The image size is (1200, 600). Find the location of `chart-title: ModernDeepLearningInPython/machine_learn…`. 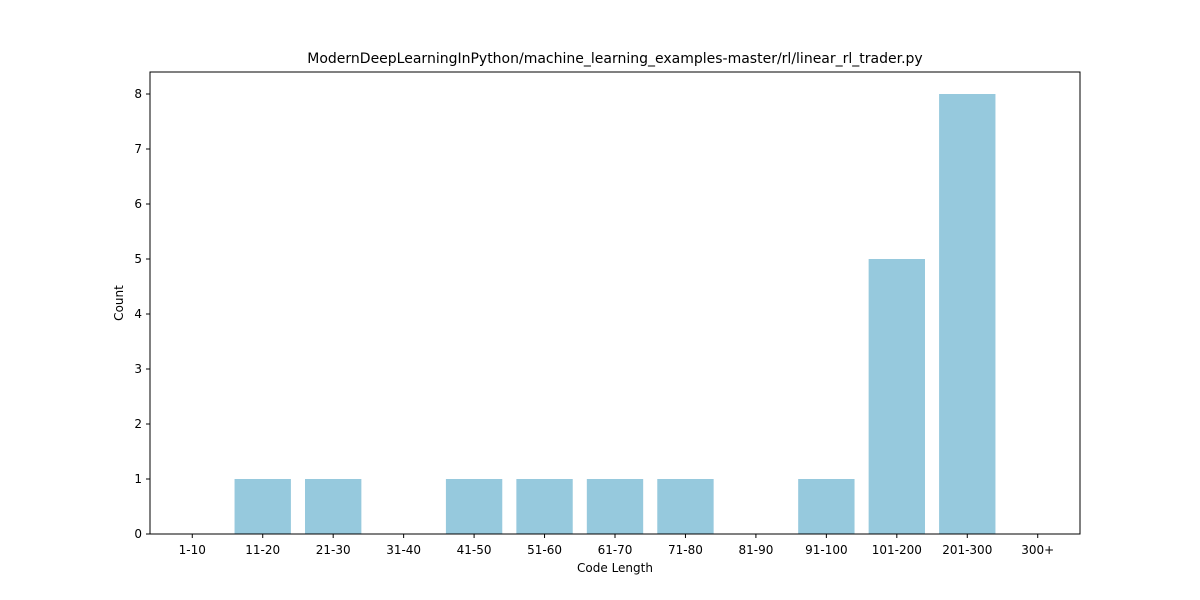

chart-title: ModernDeepLearningInPython/machine_learn… is located at coordinates (614, 59).